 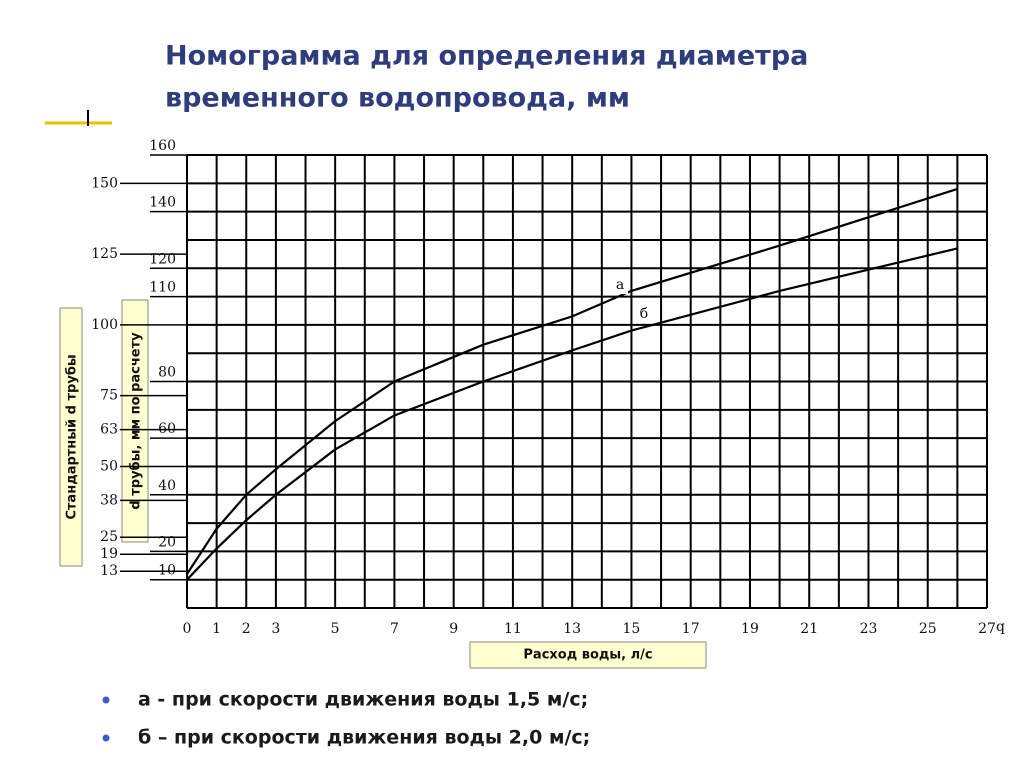 What do you see at coordinates (335, 629) in the screenshot?
I see `x-tick-label: 5` at bounding box center [335, 629].